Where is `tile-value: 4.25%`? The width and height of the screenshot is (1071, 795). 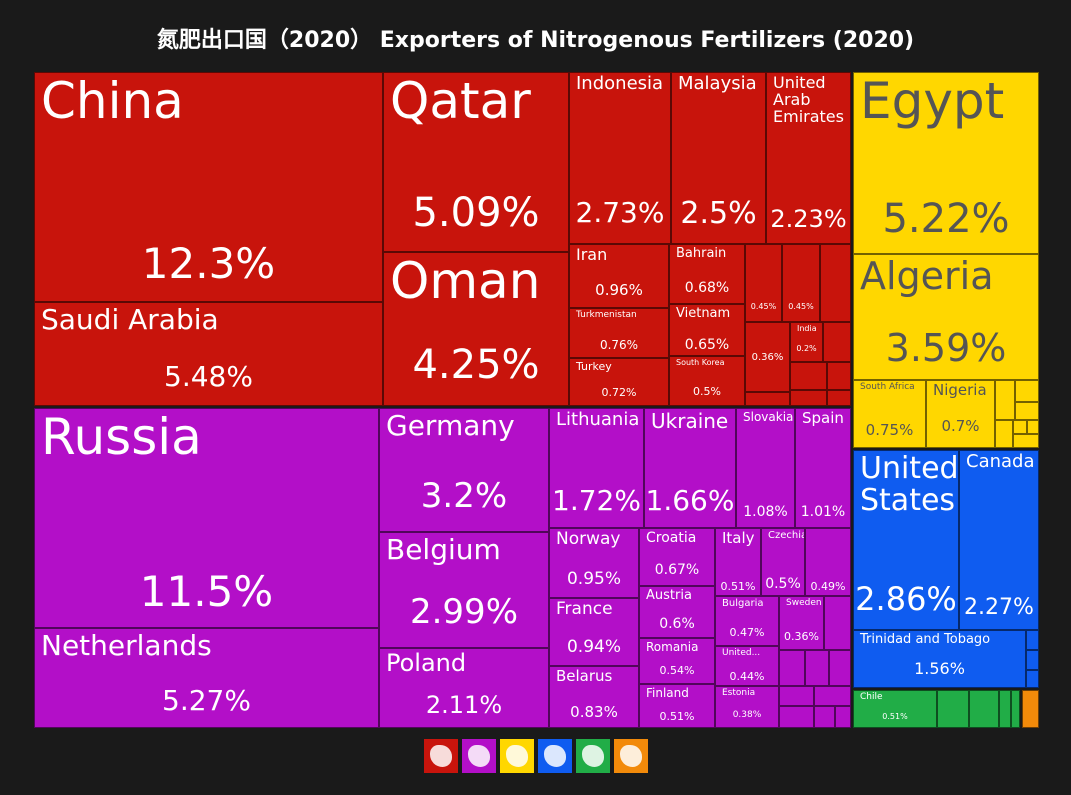 tile-value: 4.25% is located at coordinates (476, 365).